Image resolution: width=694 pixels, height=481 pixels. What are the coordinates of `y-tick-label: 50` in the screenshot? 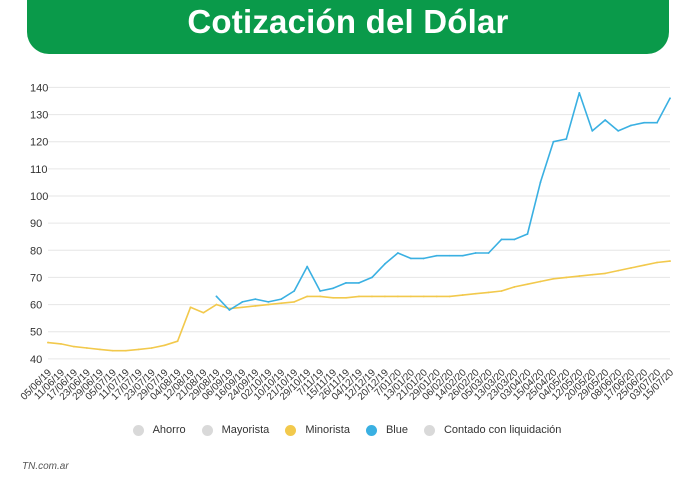 It's located at (36, 333).